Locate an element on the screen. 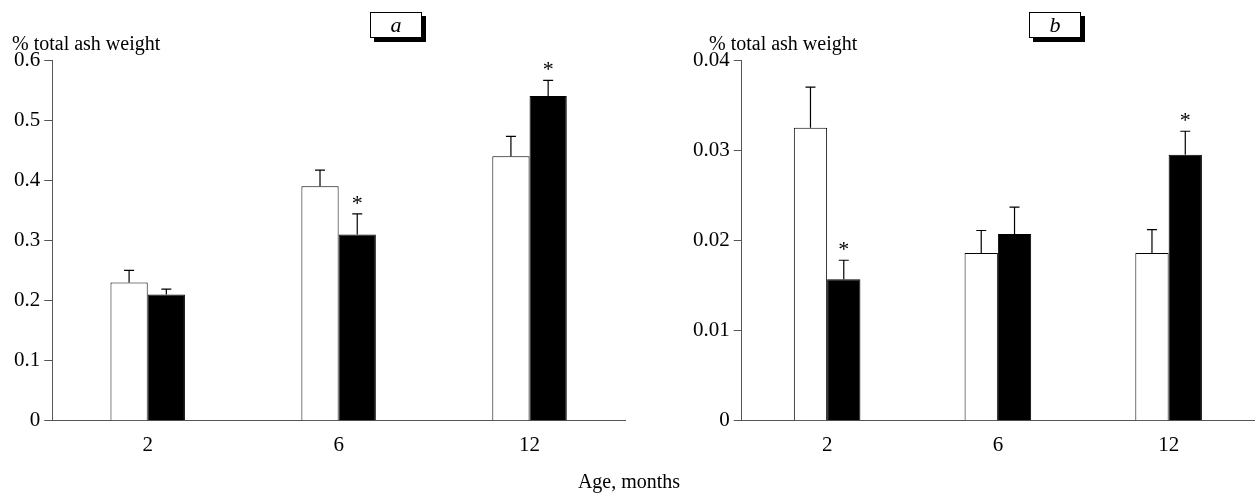  chart-title: a is located at coordinates (396, 25).